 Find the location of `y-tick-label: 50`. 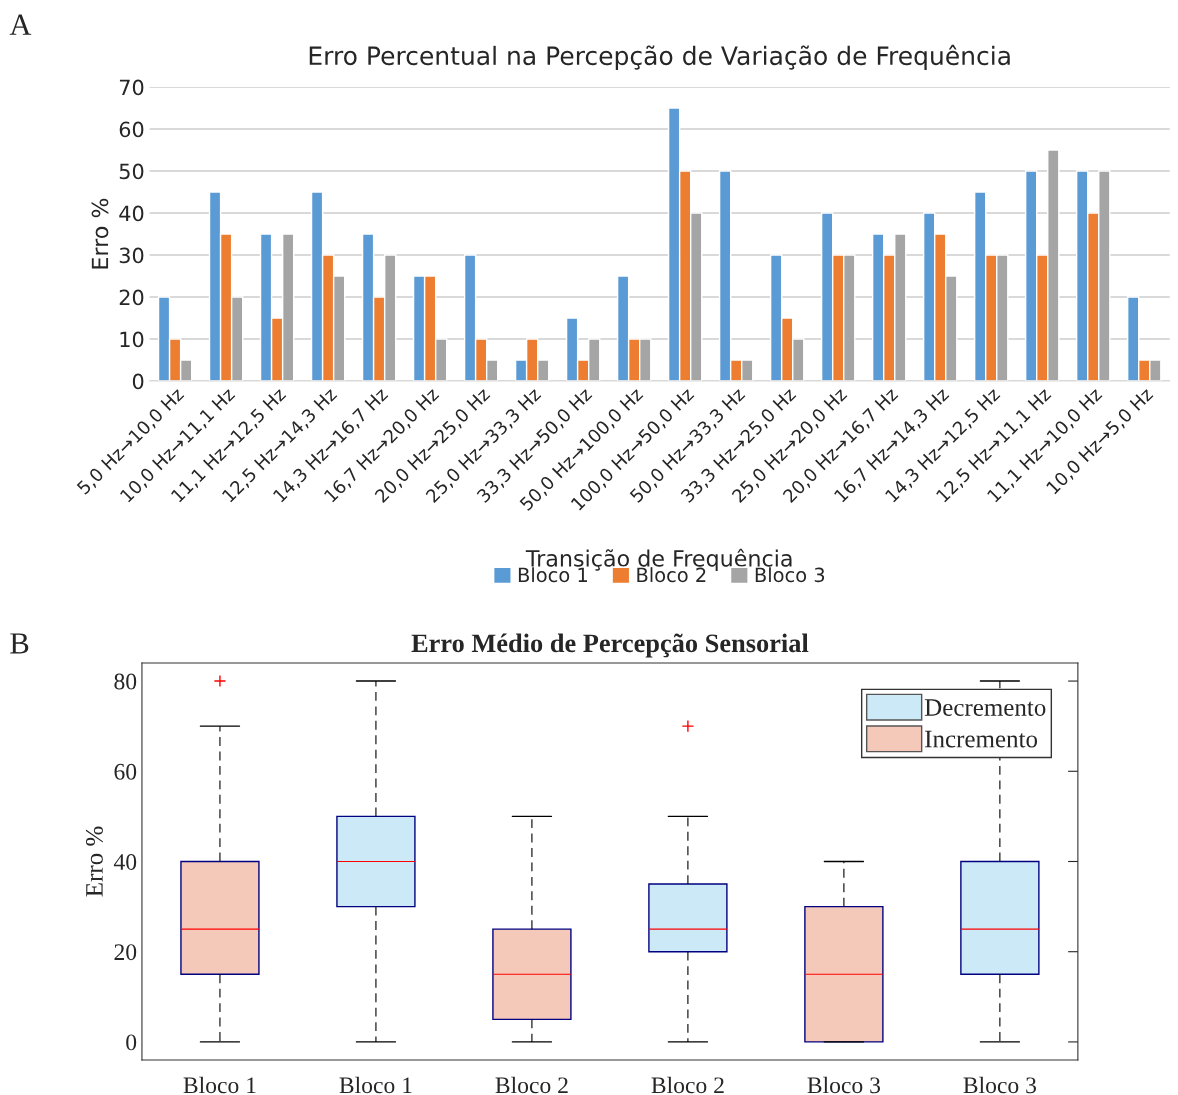

y-tick-label: 50 is located at coordinates (131, 171).